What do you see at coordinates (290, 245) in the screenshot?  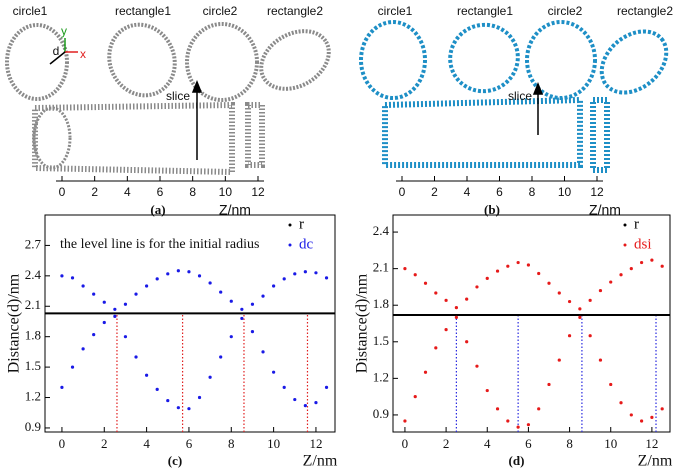 I see `legend-marker` at bounding box center [290, 245].